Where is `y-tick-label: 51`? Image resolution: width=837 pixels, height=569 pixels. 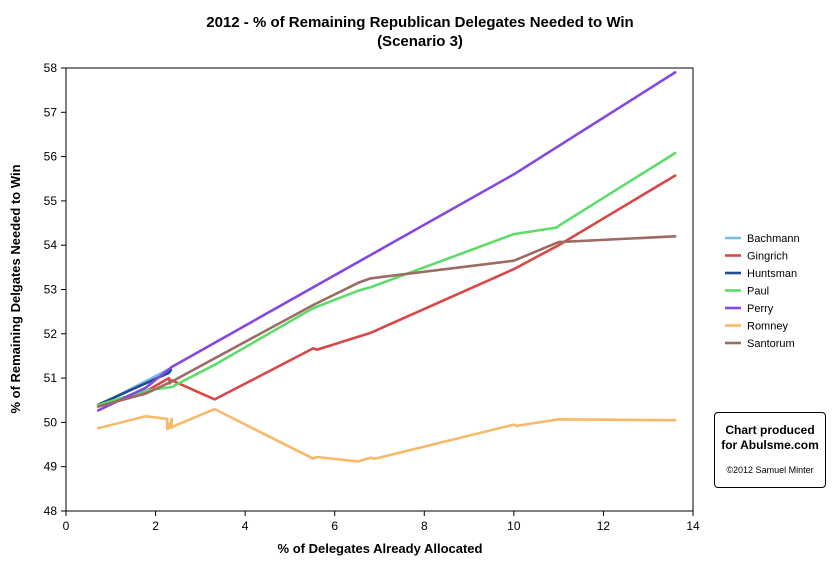 y-tick-label: 51 is located at coordinates (51, 378).